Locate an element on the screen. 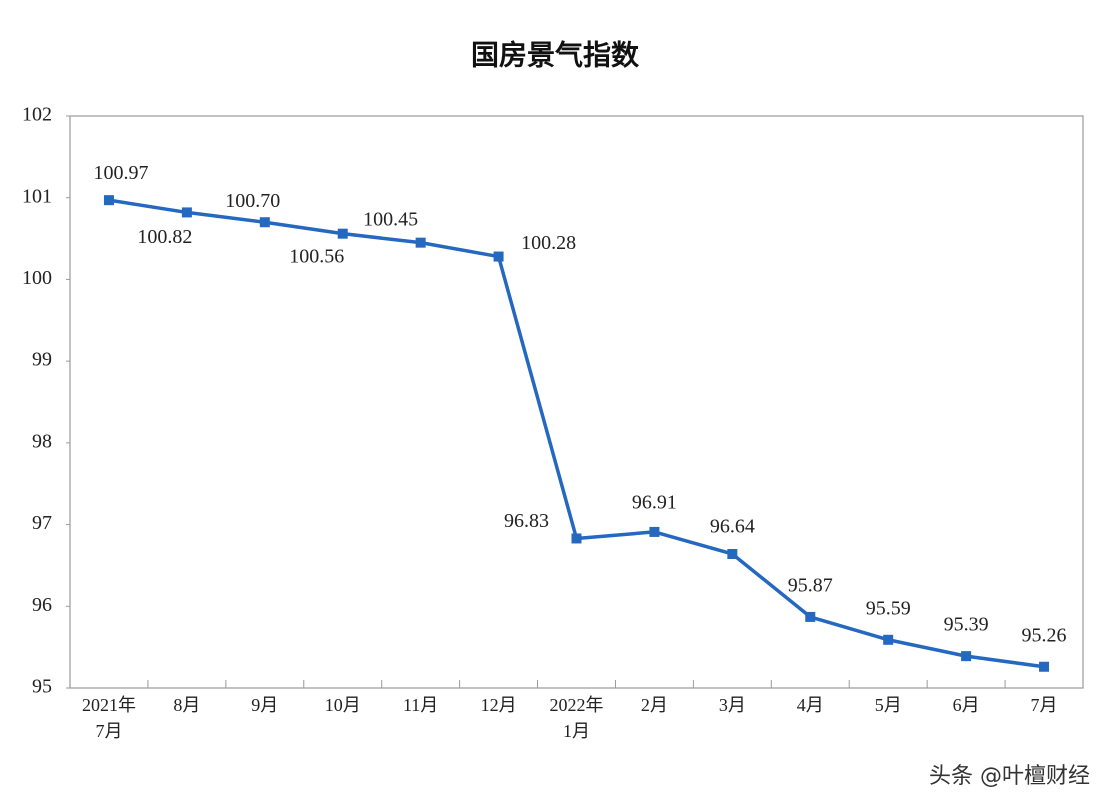  x-tick-label: 2021年 7月 is located at coordinates (108, 718).